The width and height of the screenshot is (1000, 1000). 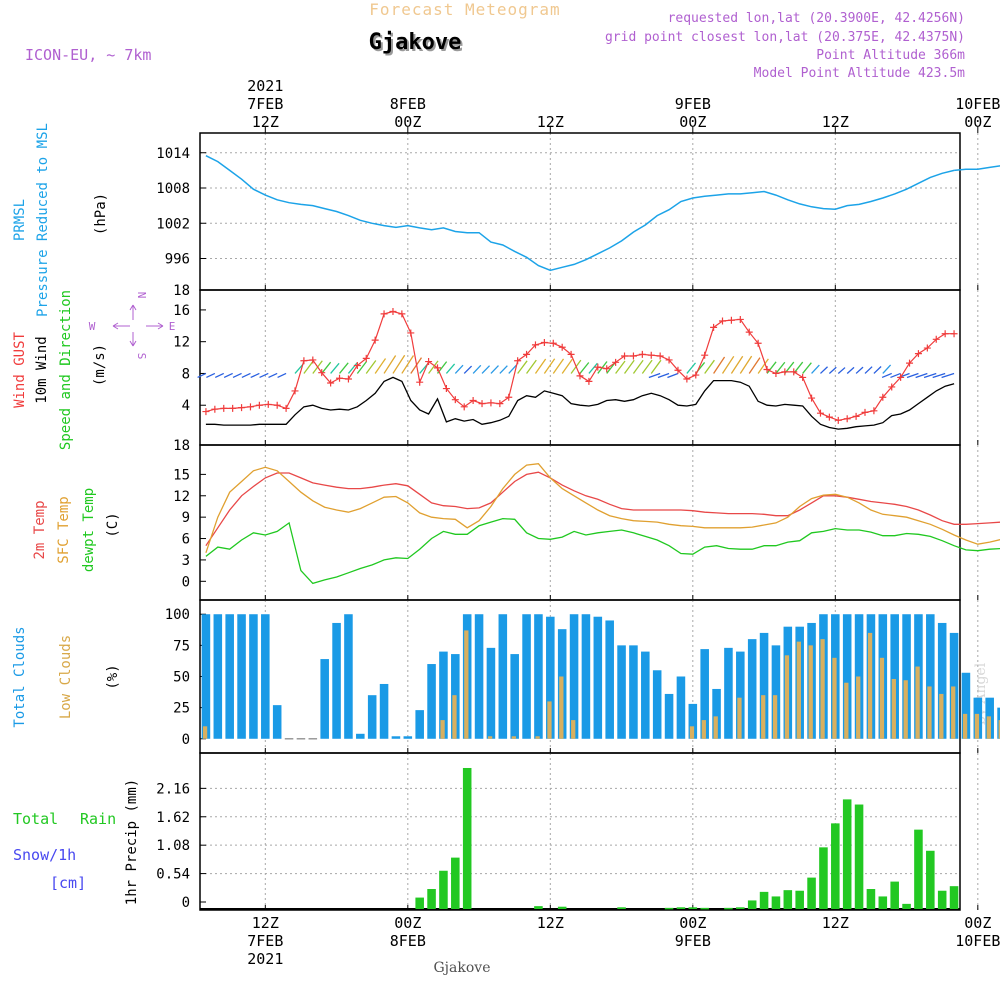 I want to click on pressure-msl-label: Pressure Reduced to MSL, so click(x=43, y=220).